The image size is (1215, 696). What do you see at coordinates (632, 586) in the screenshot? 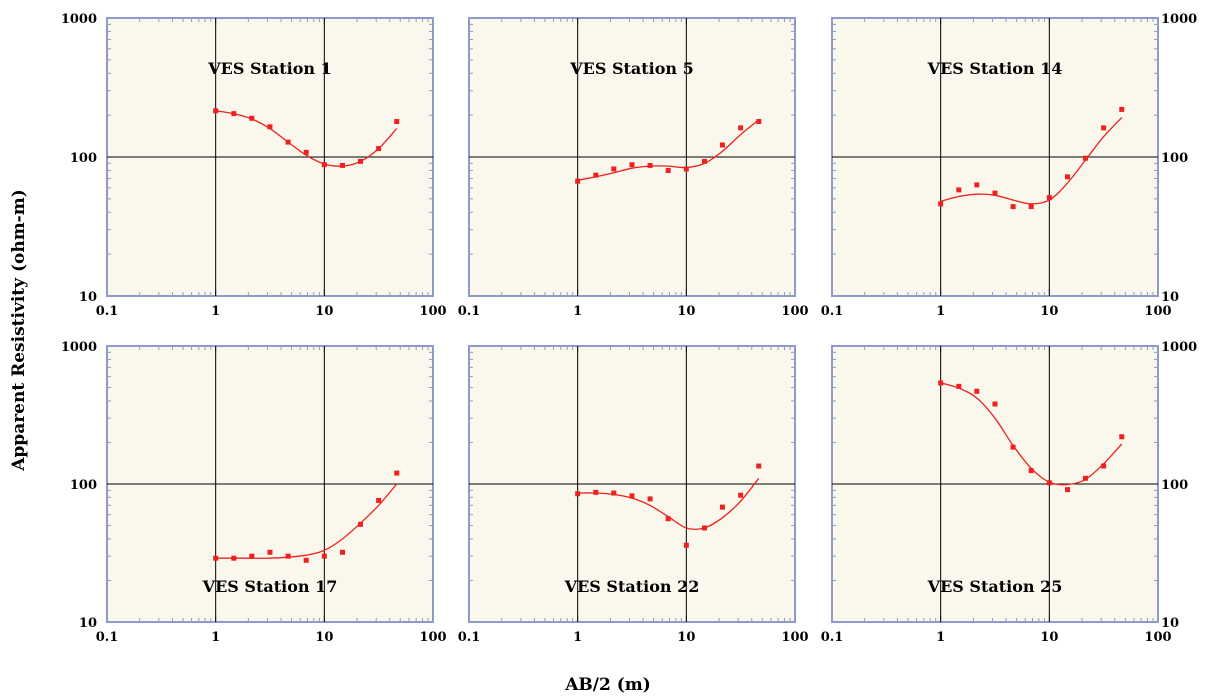
I see `panel-title: VES Station 22` at bounding box center [632, 586].